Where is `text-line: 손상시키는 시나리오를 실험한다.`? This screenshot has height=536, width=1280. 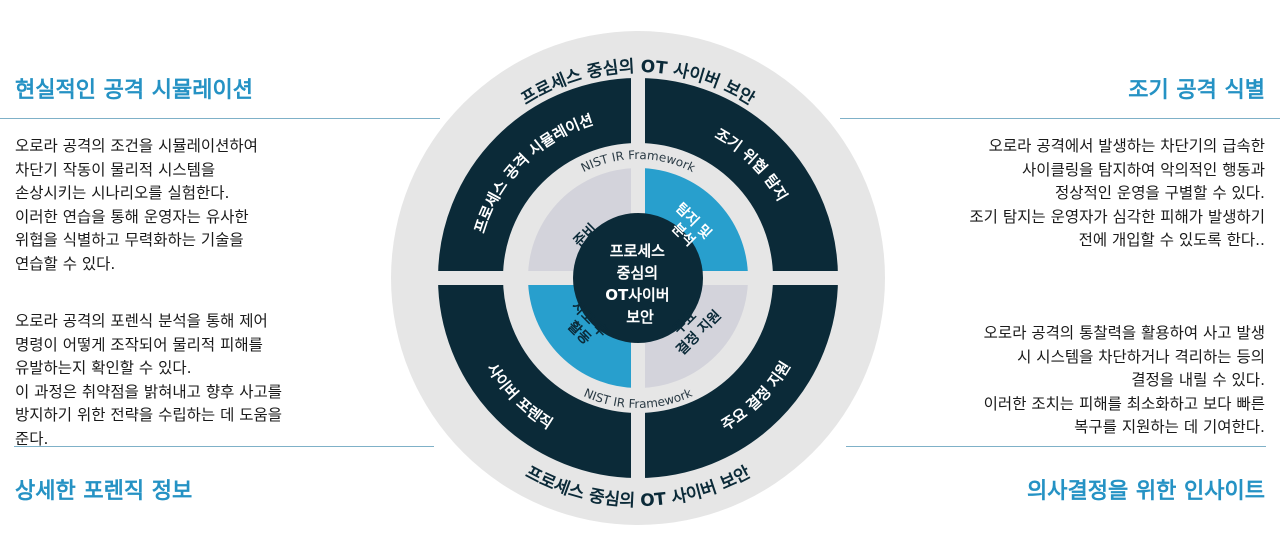 text-line: 손상시키는 시나리오를 실험한다. is located at coordinates (122, 193).